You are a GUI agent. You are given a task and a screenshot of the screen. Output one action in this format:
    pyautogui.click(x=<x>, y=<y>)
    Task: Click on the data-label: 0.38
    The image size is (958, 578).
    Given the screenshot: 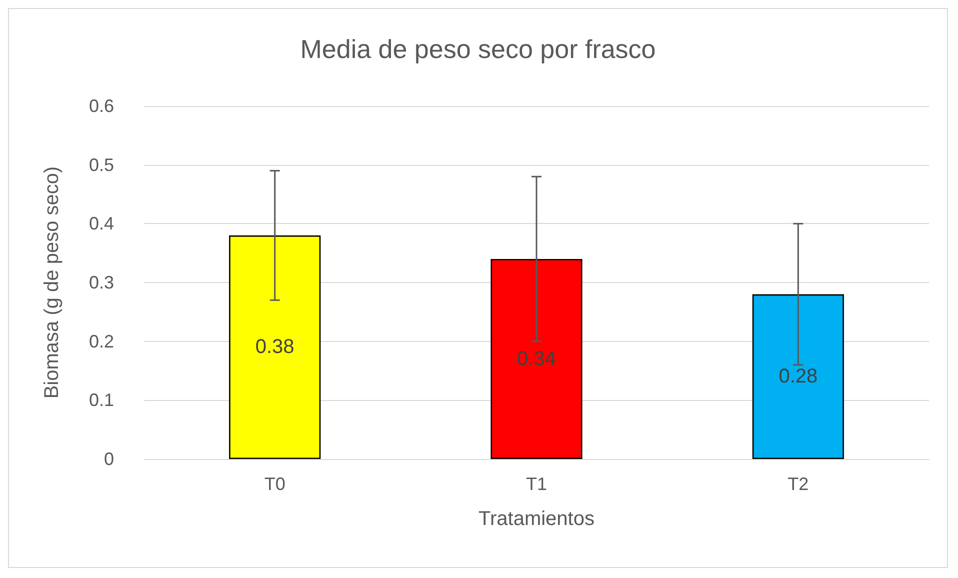 What is the action you would take?
    pyautogui.click(x=274, y=347)
    